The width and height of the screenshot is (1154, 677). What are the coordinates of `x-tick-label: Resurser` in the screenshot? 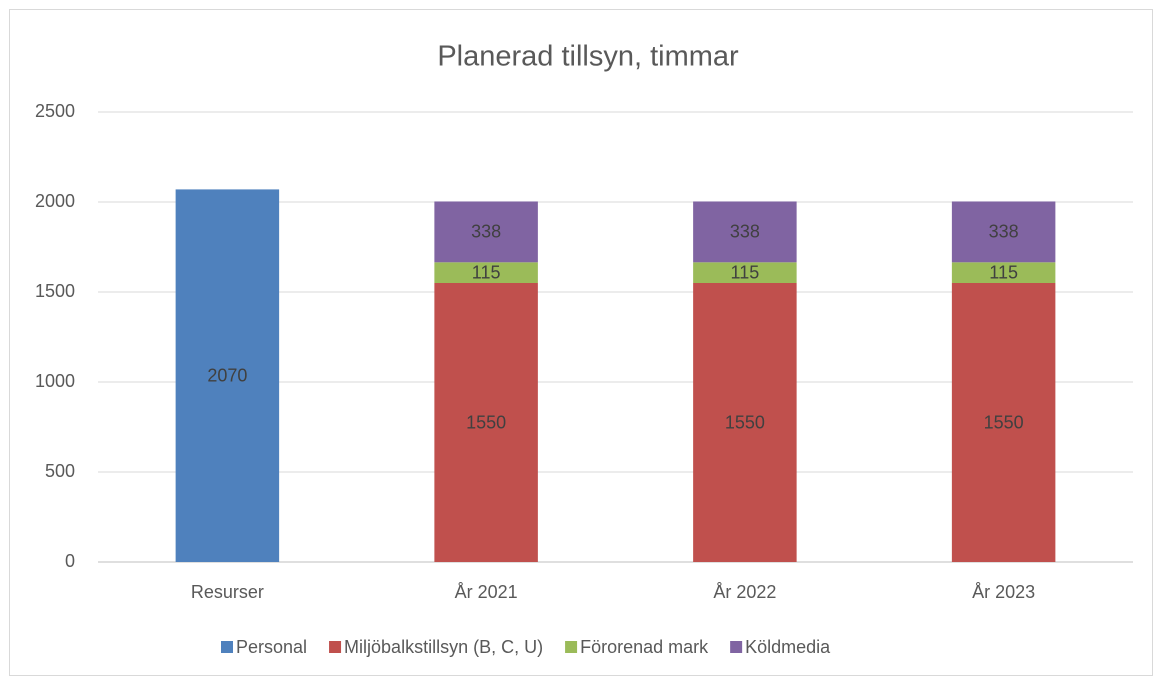 It's located at (227, 592).